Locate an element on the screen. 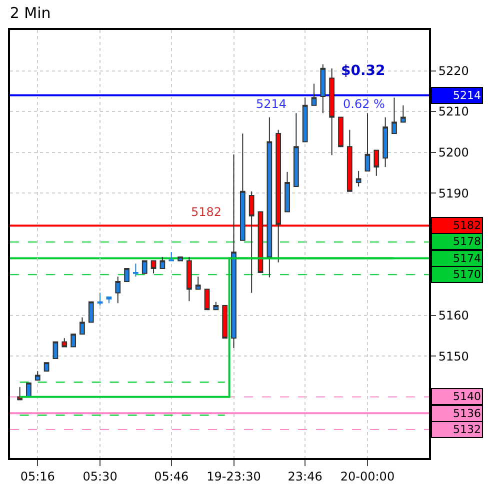 The width and height of the screenshot is (491, 491). y-tick-label: 5160 is located at coordinates (453, 315).